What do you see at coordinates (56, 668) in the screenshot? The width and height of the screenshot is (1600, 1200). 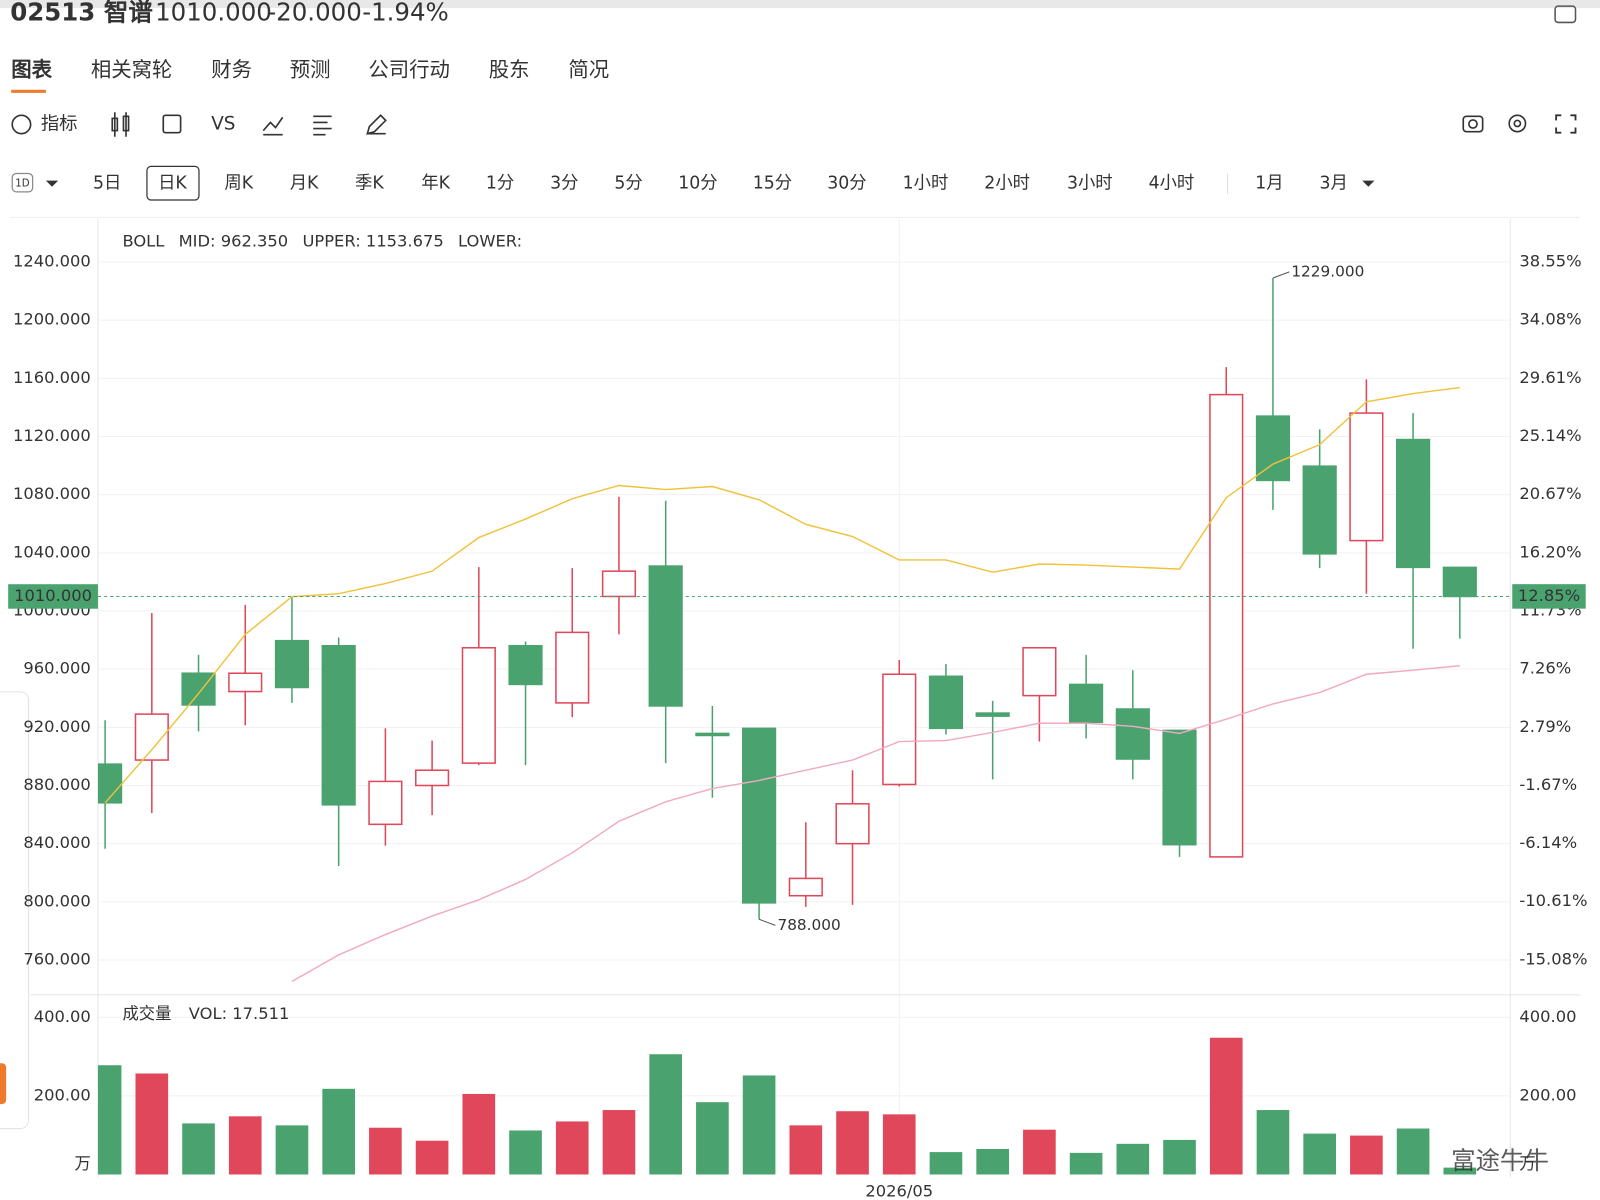 I see `y-tick-label: 960.000` at bounding box center [56, 668].